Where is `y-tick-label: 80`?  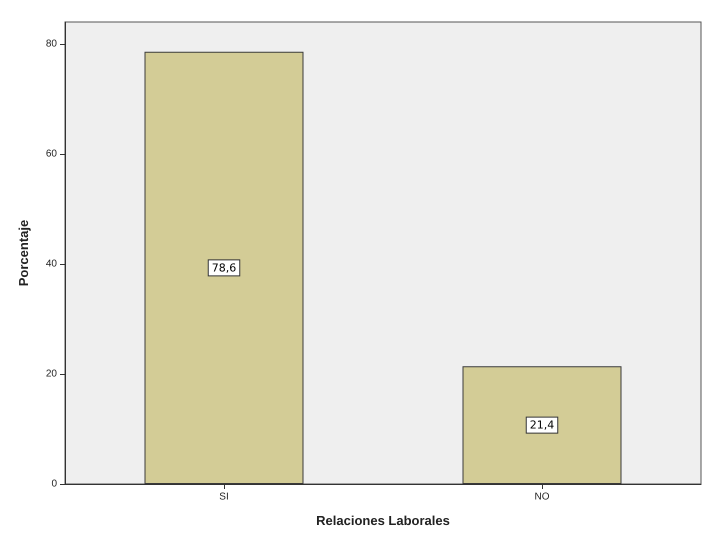 y-tick-label: 80 is located at coordinates (52, 44).